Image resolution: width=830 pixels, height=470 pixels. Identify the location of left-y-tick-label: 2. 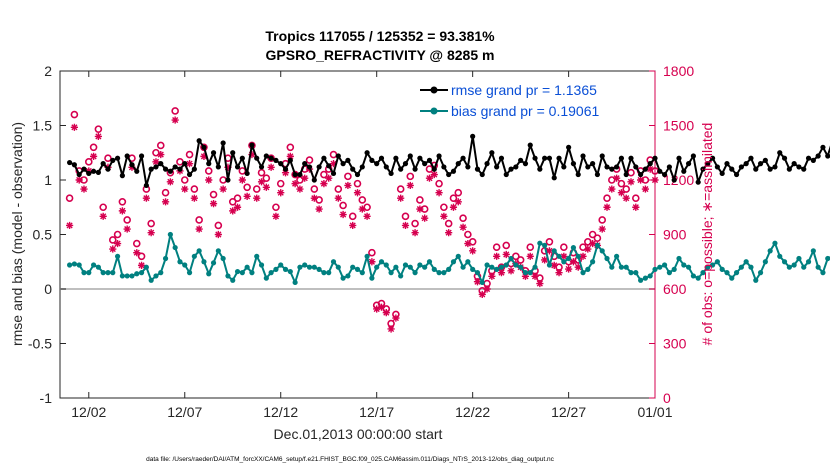
(48, 71).